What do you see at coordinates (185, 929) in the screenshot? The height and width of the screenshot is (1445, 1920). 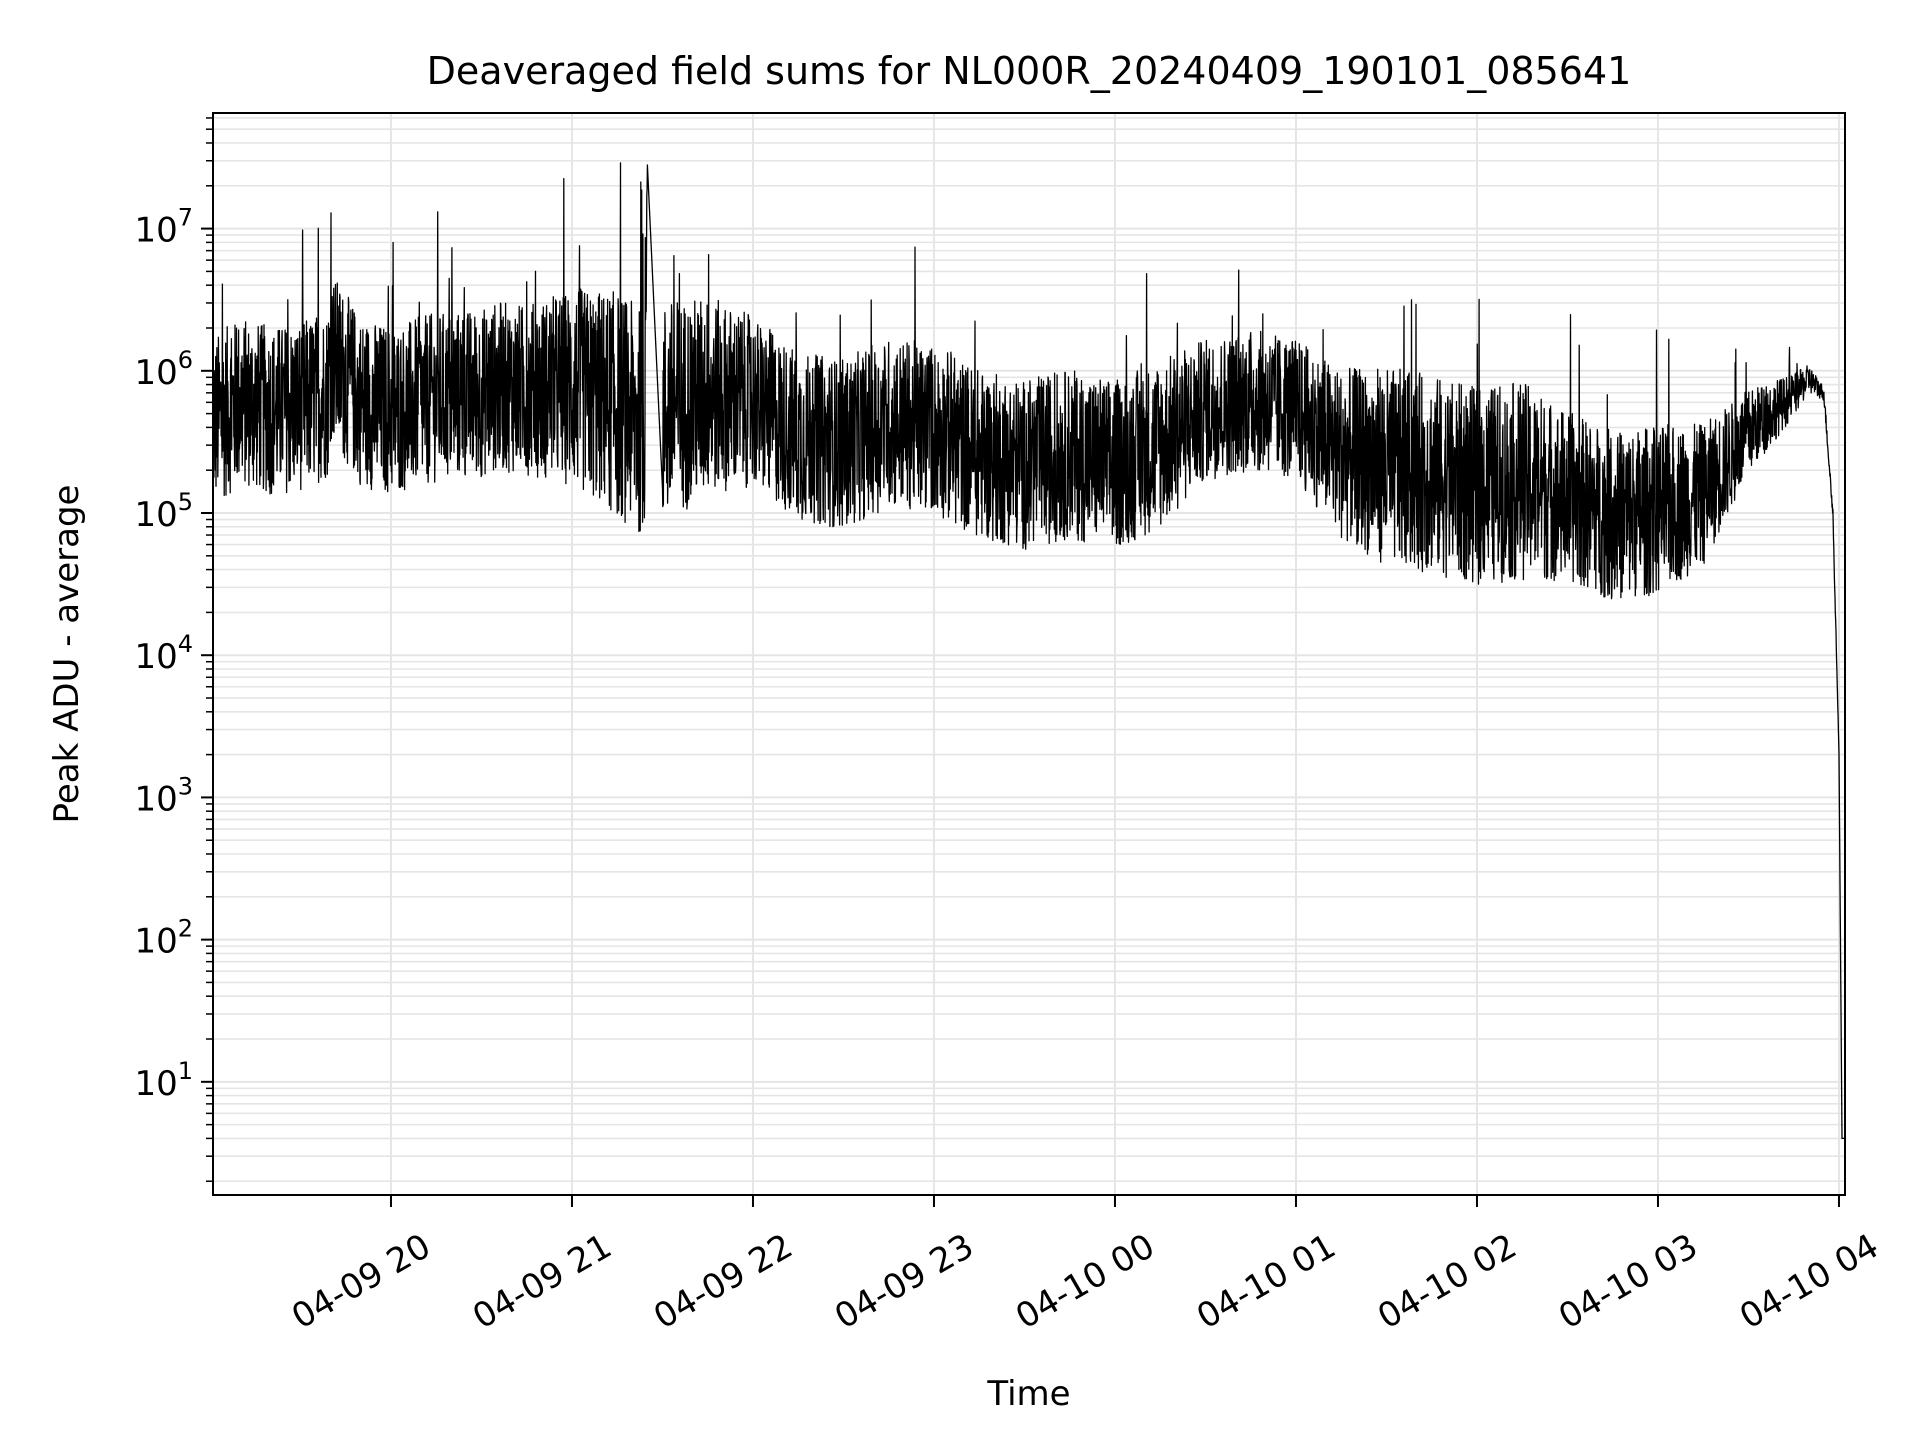 I see `y-tick-label-exponent: 2` at bounding box center [185, 929].